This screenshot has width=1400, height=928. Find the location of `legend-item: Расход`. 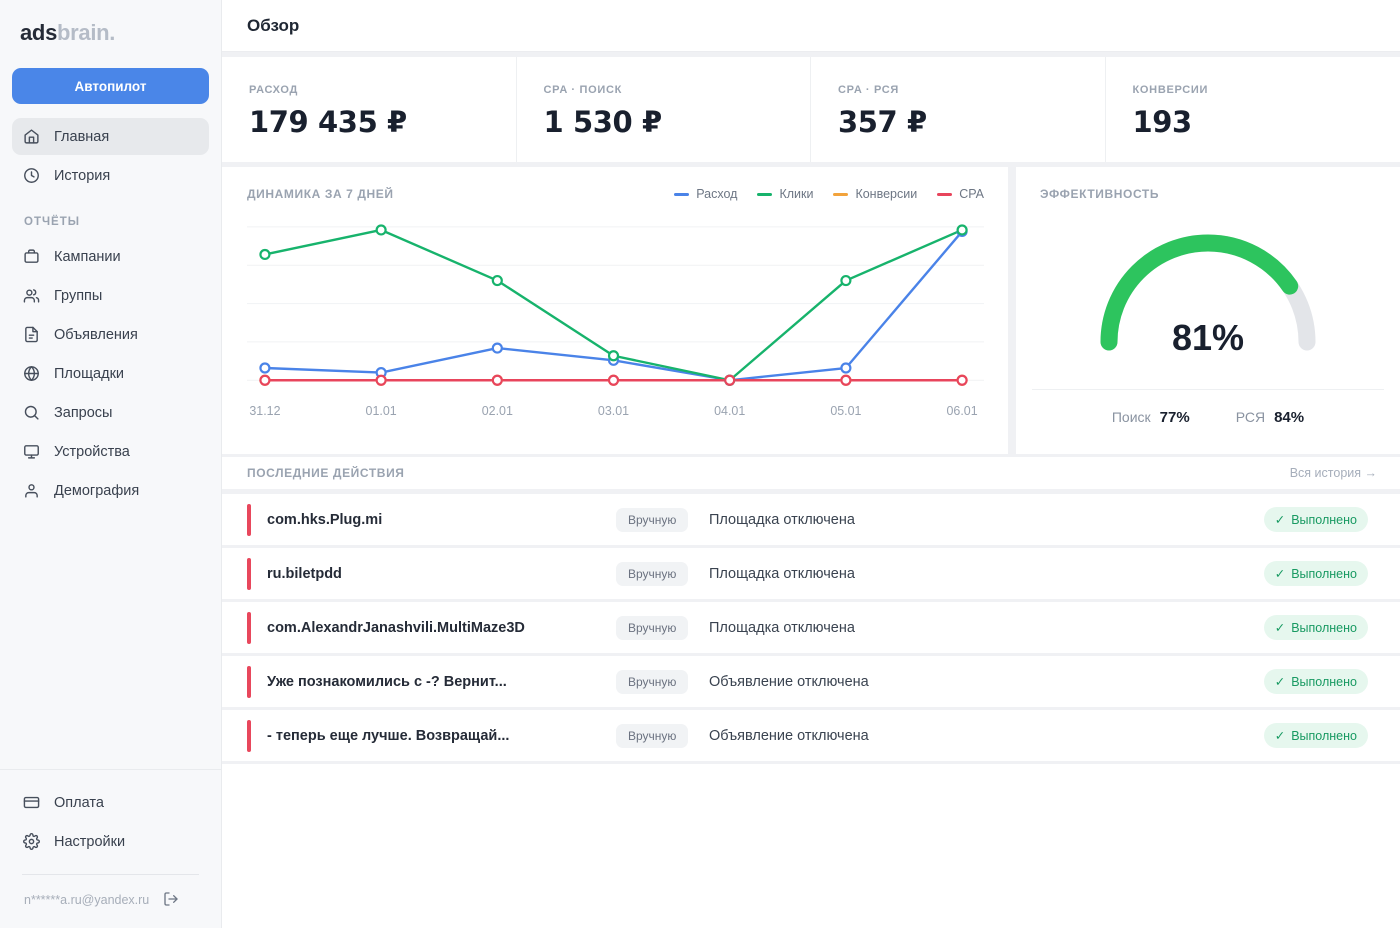

legend-item: Расход is located at coordinates (705, 194).